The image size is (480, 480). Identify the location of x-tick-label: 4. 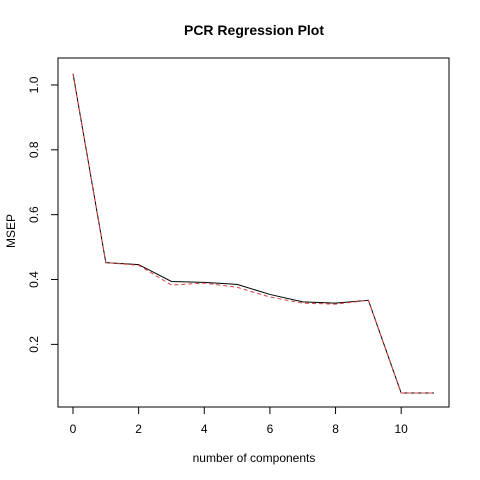
(204, 429).